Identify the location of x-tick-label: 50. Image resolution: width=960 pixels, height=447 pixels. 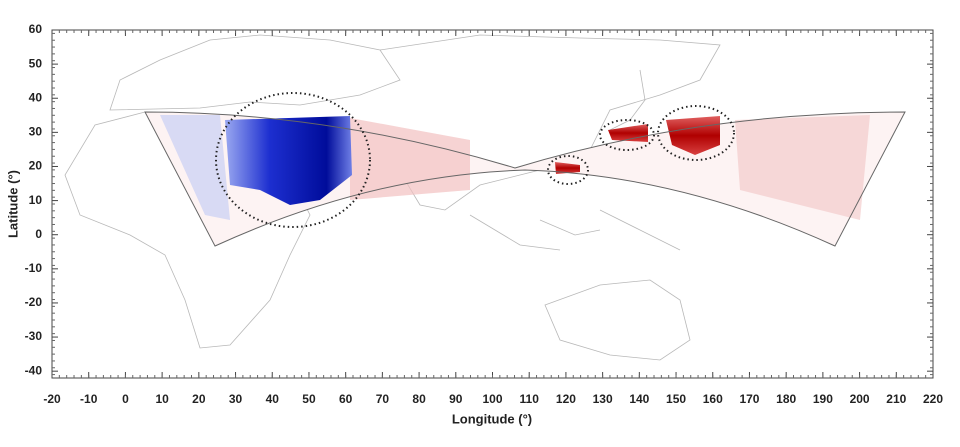
(309, 399).